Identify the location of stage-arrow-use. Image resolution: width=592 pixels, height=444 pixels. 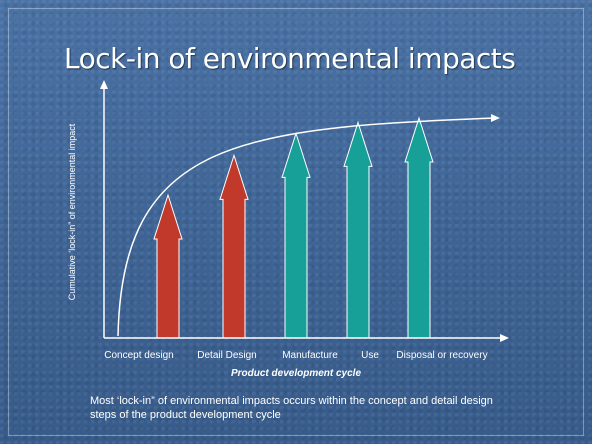
(358, 229).